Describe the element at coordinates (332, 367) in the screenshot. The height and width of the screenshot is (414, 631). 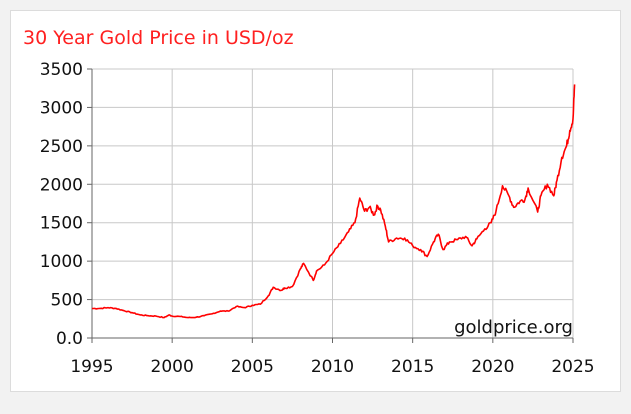
I see `x-tick-label: 2010` at that location.